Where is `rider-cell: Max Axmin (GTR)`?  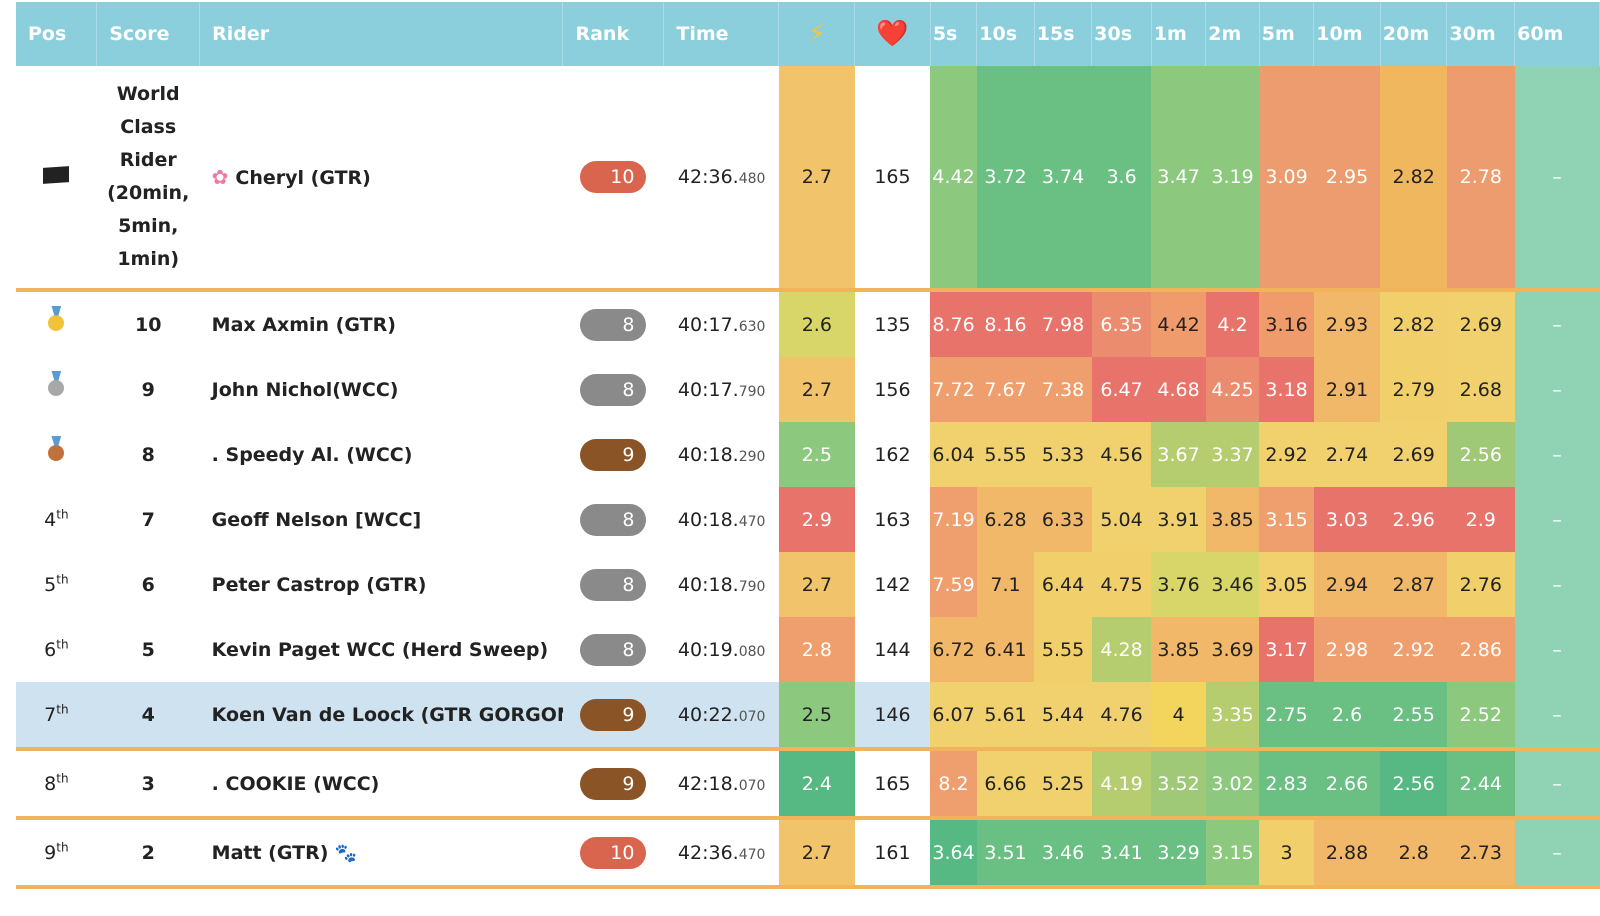 rider-cell: Max Axmin (GTR) is located at coordinates (381, 323).